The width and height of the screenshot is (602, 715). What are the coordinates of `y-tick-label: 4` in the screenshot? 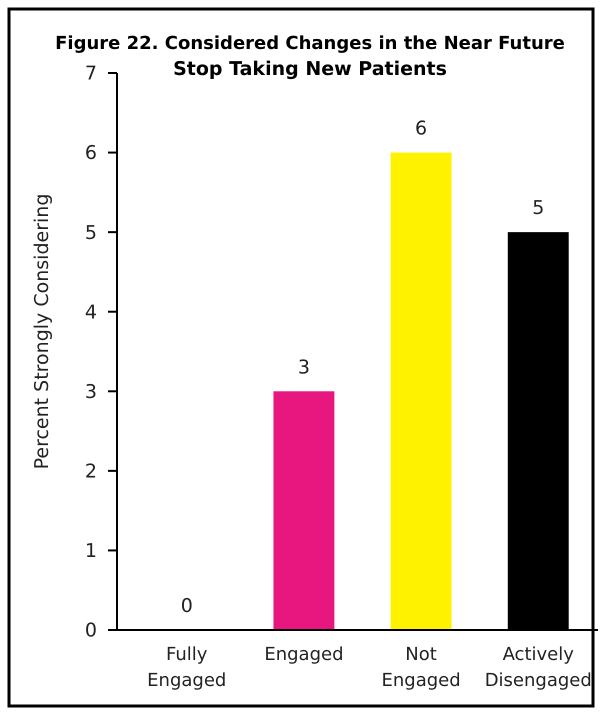 It's located at (90, 312).